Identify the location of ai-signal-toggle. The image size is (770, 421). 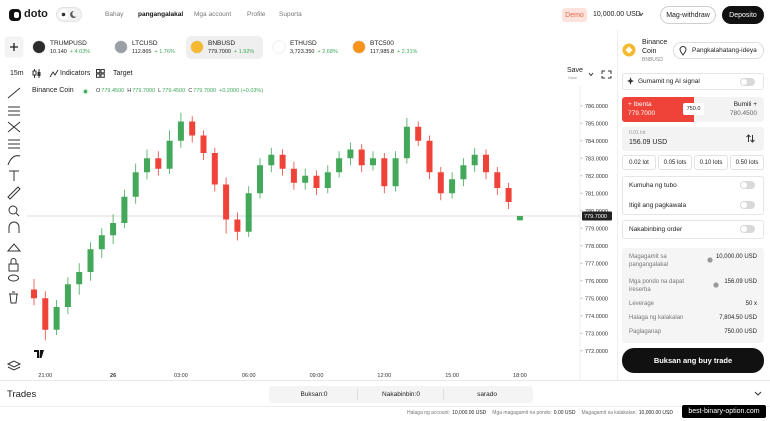
(747, 82).